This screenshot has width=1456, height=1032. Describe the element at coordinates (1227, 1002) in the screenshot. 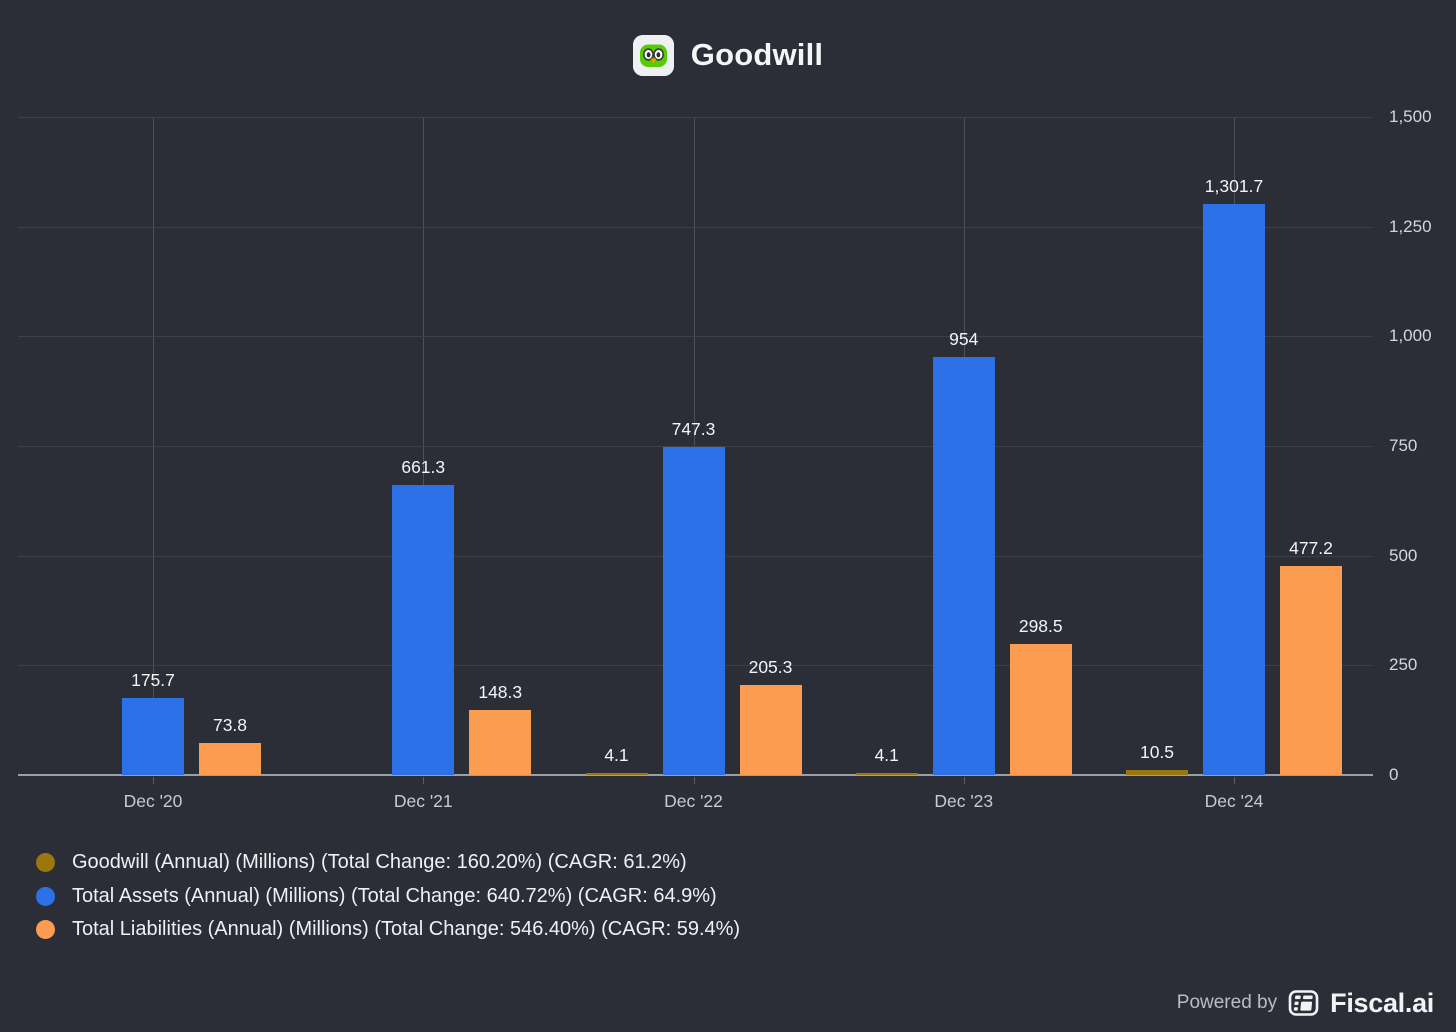

I see `powered-by-text: Powered by` at that location.